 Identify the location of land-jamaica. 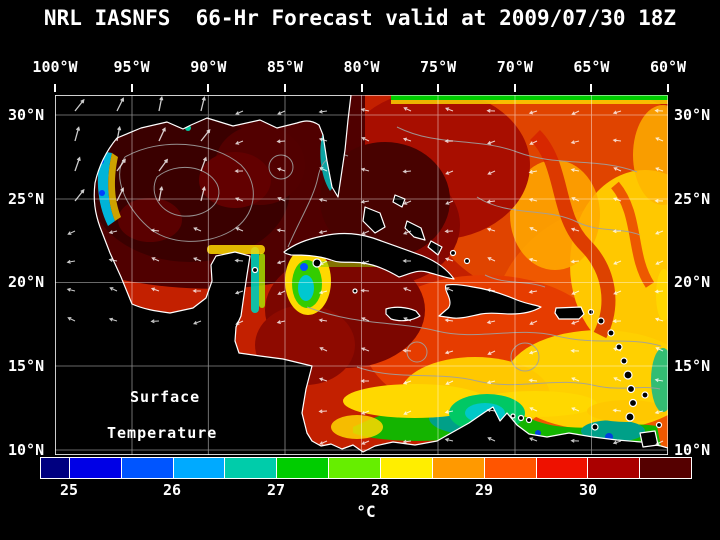
(403, 314).